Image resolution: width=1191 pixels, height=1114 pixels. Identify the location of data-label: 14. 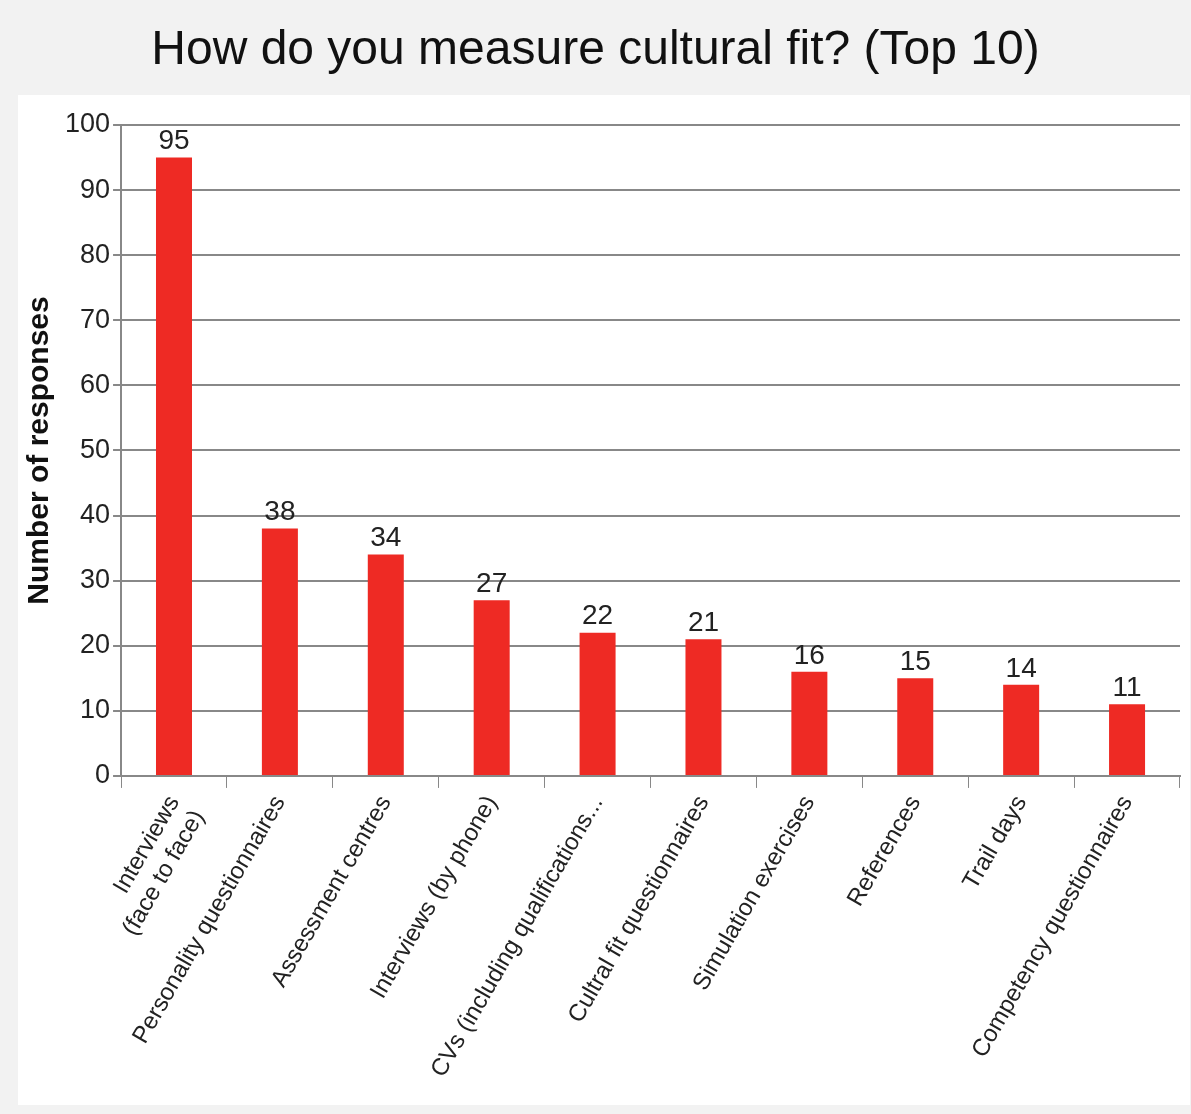
(1021, 667).